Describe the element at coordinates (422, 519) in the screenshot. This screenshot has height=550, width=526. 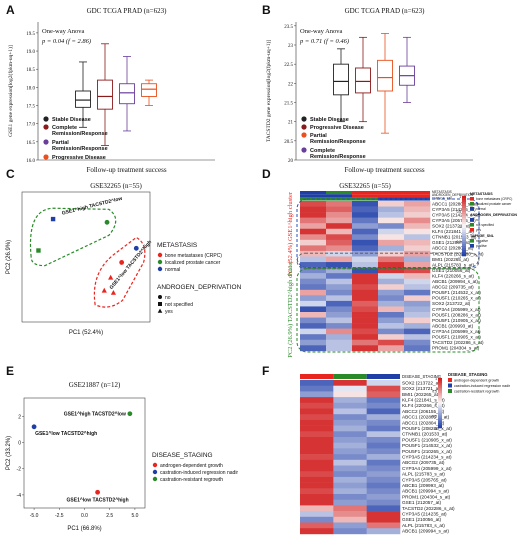
I see `gene-label: GSE1 (210056_at)` at that location.